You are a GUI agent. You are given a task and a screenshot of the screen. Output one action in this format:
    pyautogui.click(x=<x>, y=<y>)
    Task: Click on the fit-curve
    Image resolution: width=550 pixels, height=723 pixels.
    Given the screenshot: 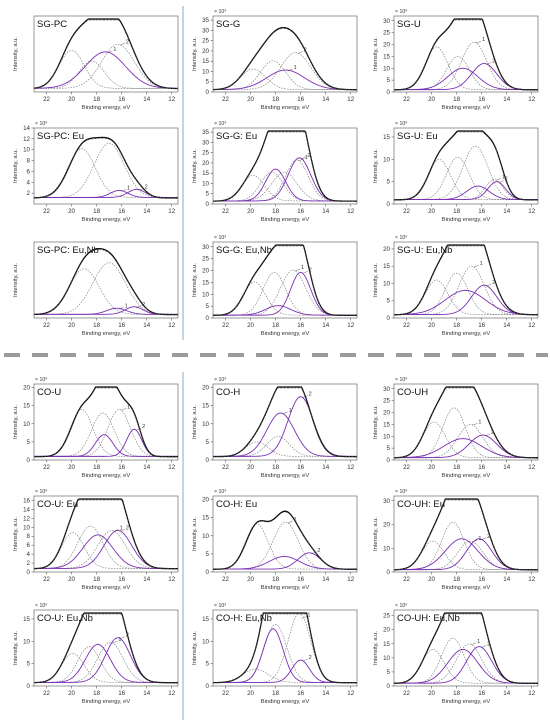 What is the action you would take?
    pyautogui.click(x=106, y=648)
    